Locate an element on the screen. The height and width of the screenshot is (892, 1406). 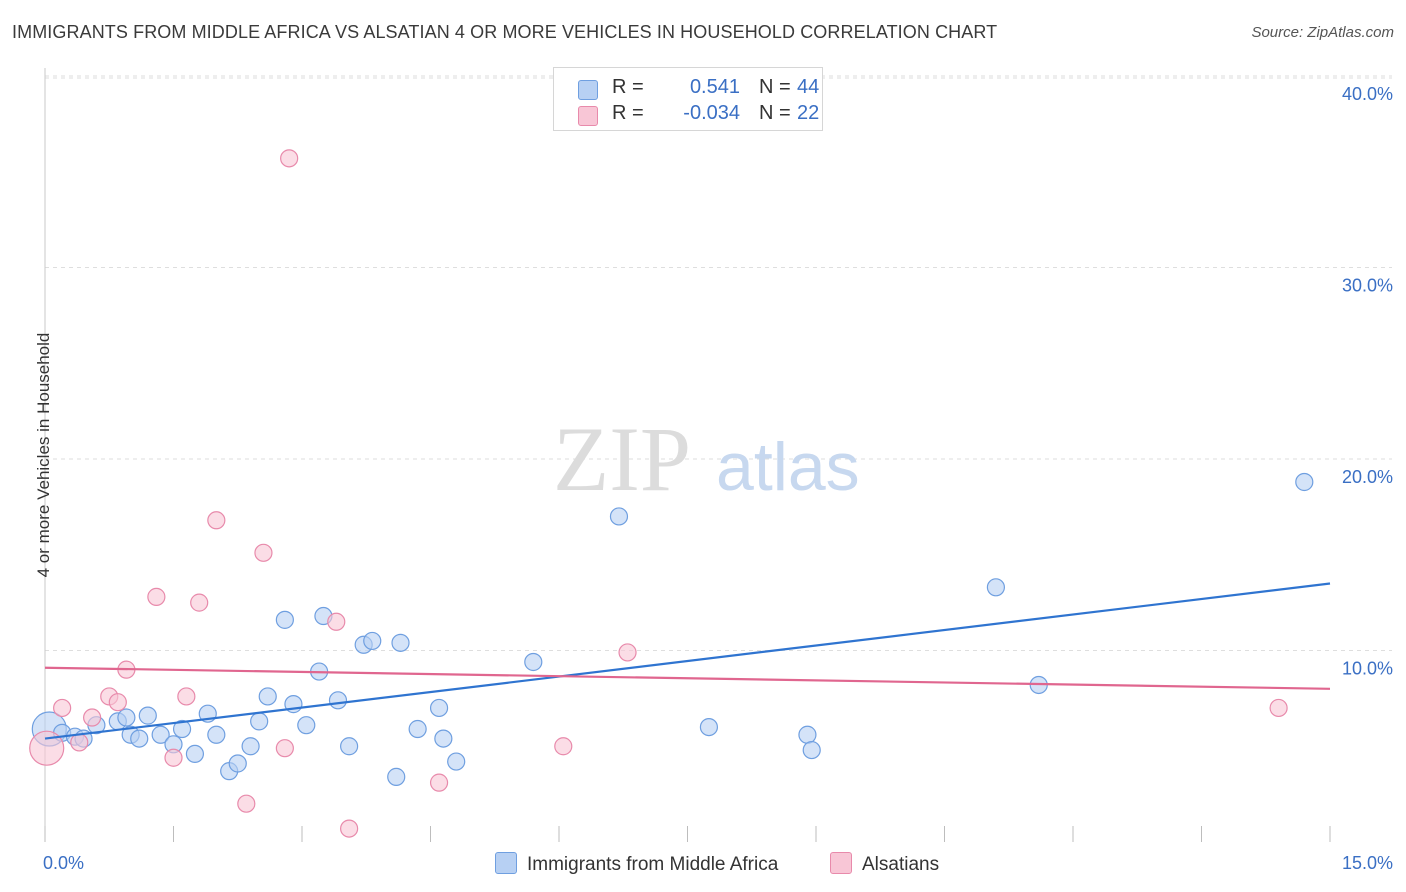
y-tick-label: 10.0% is located at coordinates (1367, 669).